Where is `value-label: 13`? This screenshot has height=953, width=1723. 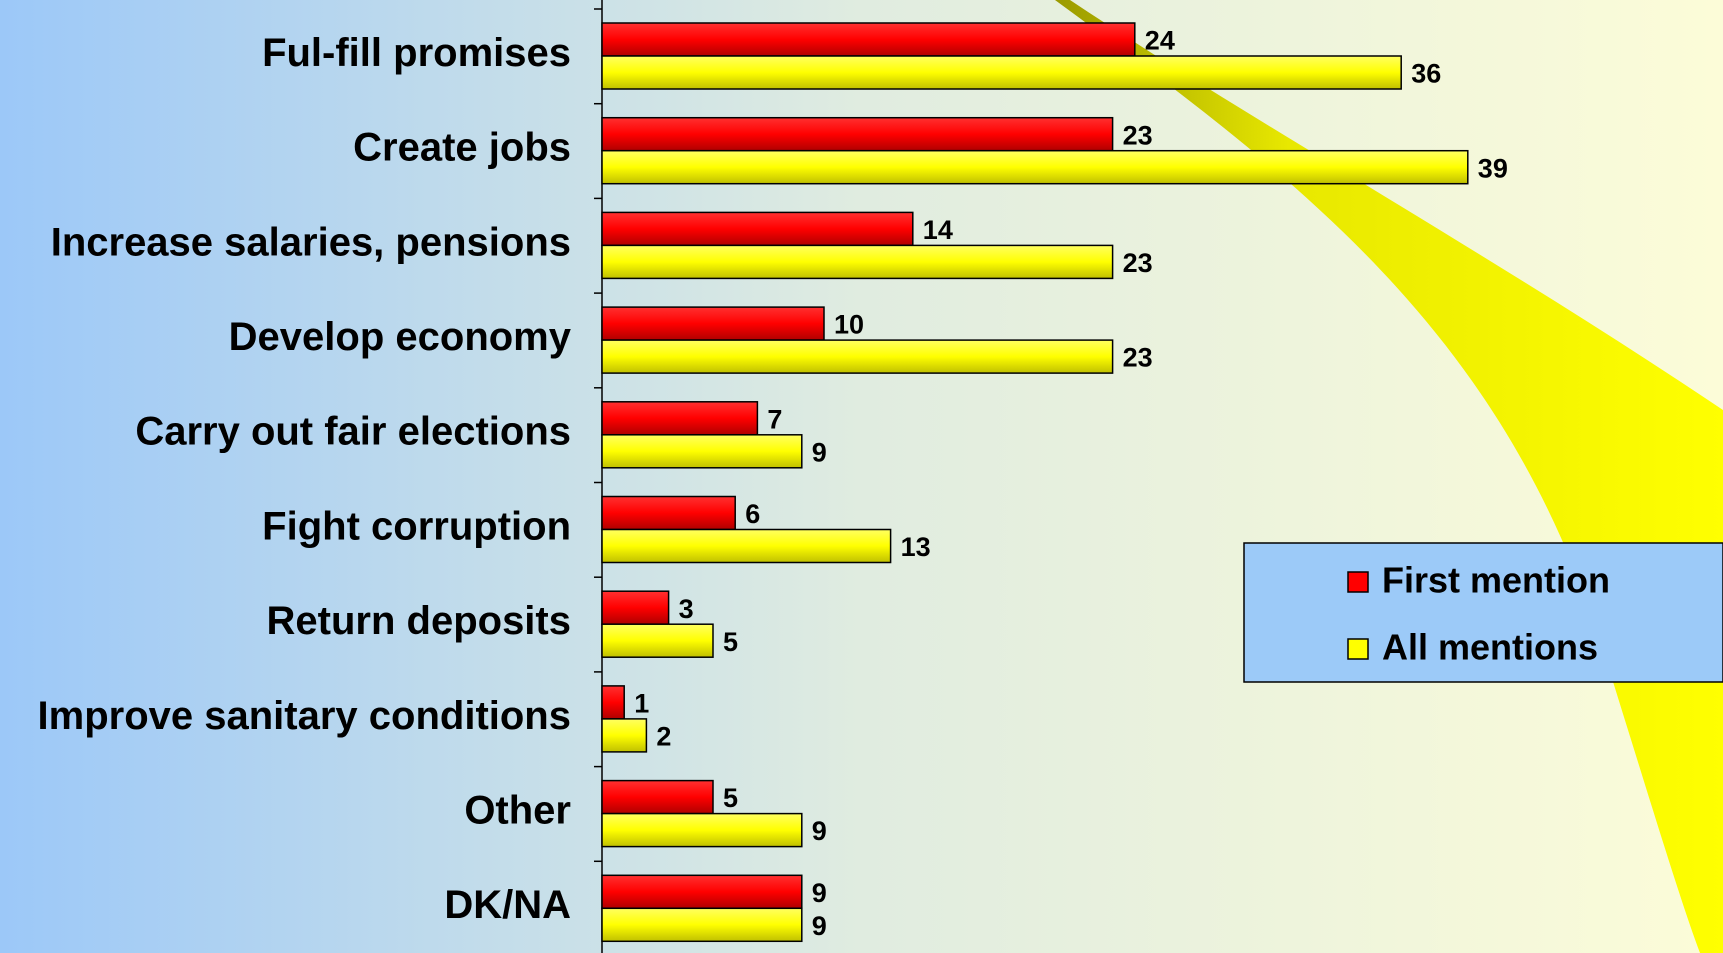
value-label: 13 is located at coordinates (916, 547).